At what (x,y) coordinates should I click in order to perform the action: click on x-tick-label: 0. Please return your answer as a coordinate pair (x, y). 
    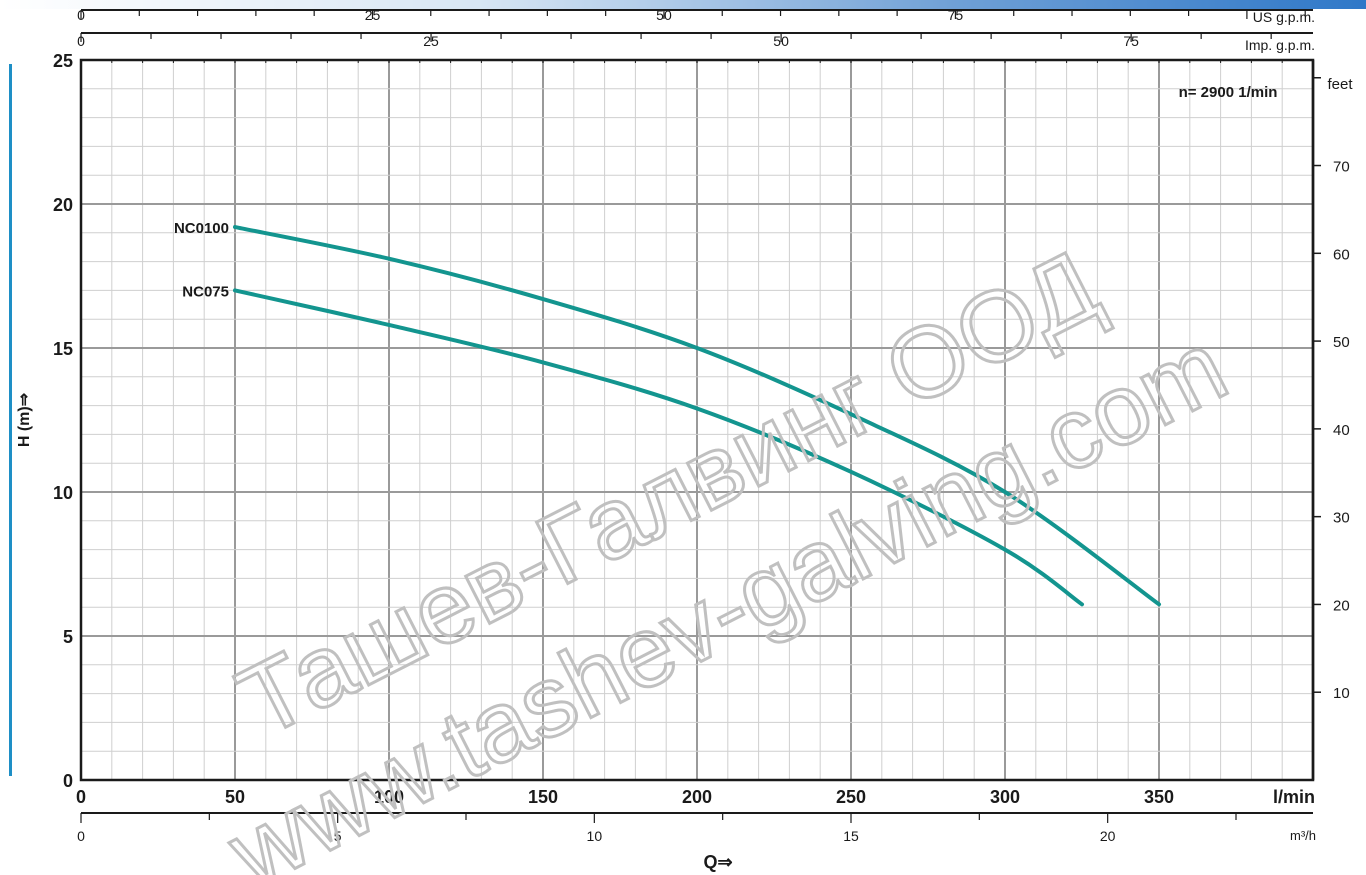
    Looking at the image, I should click on (81, 797).